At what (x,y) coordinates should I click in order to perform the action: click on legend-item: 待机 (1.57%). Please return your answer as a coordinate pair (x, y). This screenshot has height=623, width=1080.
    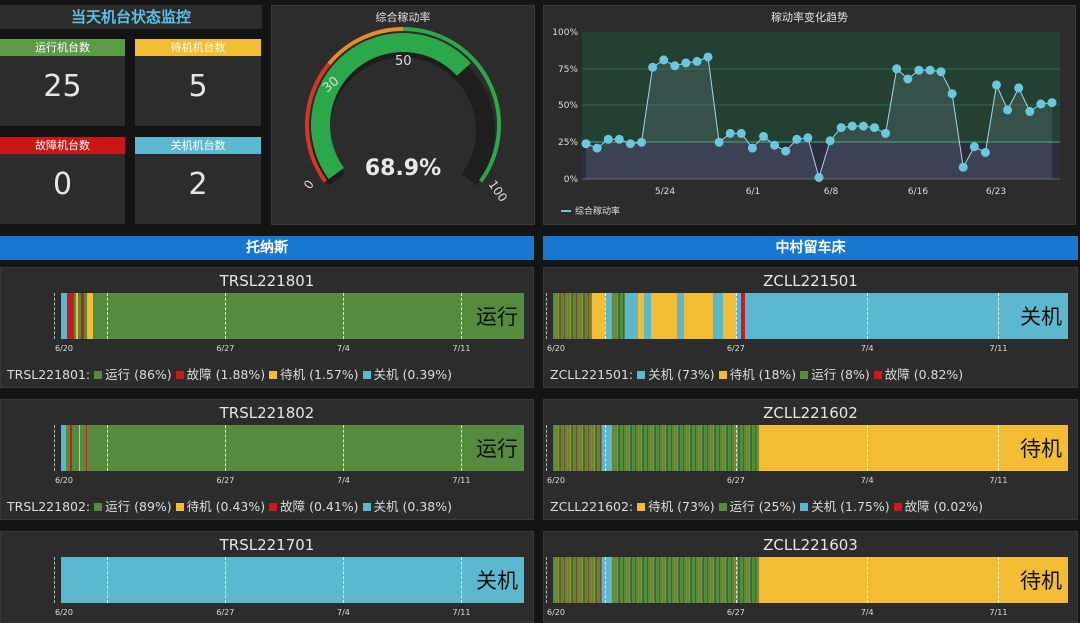
    Looking at the image, I should click on (319, 374).